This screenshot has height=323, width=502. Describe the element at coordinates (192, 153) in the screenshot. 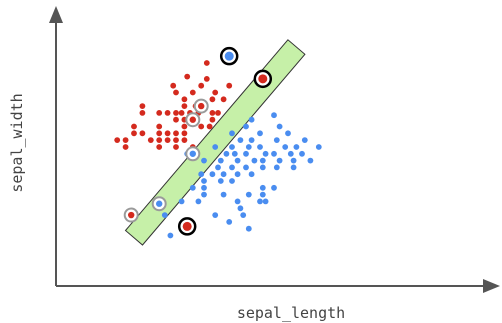

I see `support-vector-point-blue` at that location.